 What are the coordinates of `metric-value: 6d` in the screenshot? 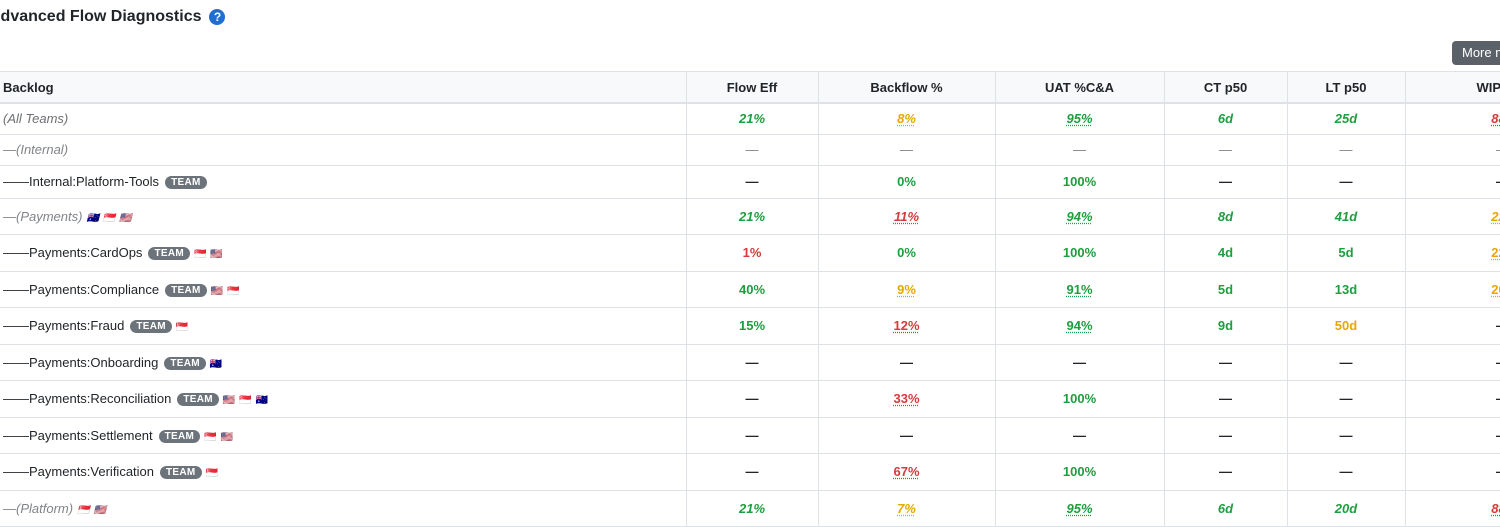 It's located at (1225, 119).